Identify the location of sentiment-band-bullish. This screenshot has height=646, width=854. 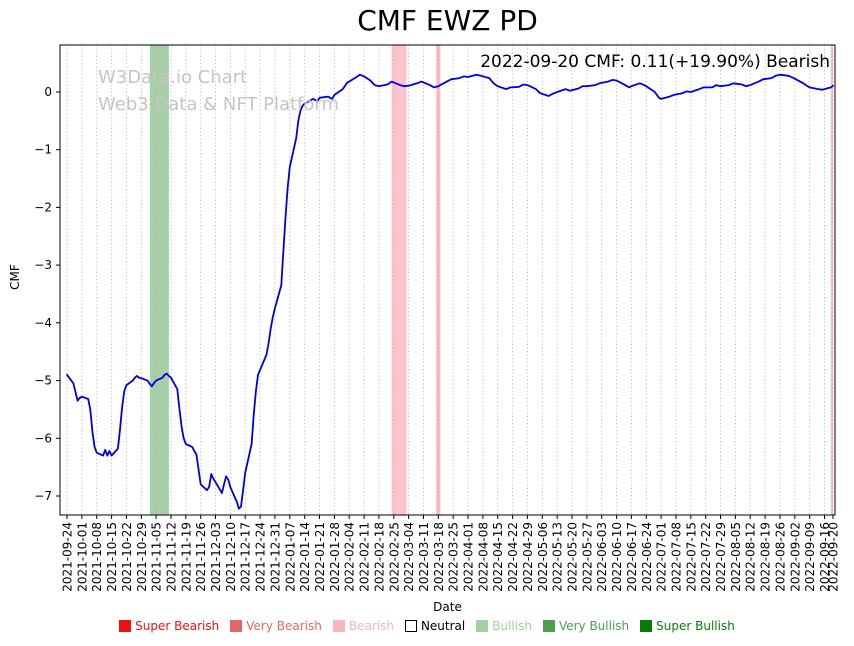
(159, 280).